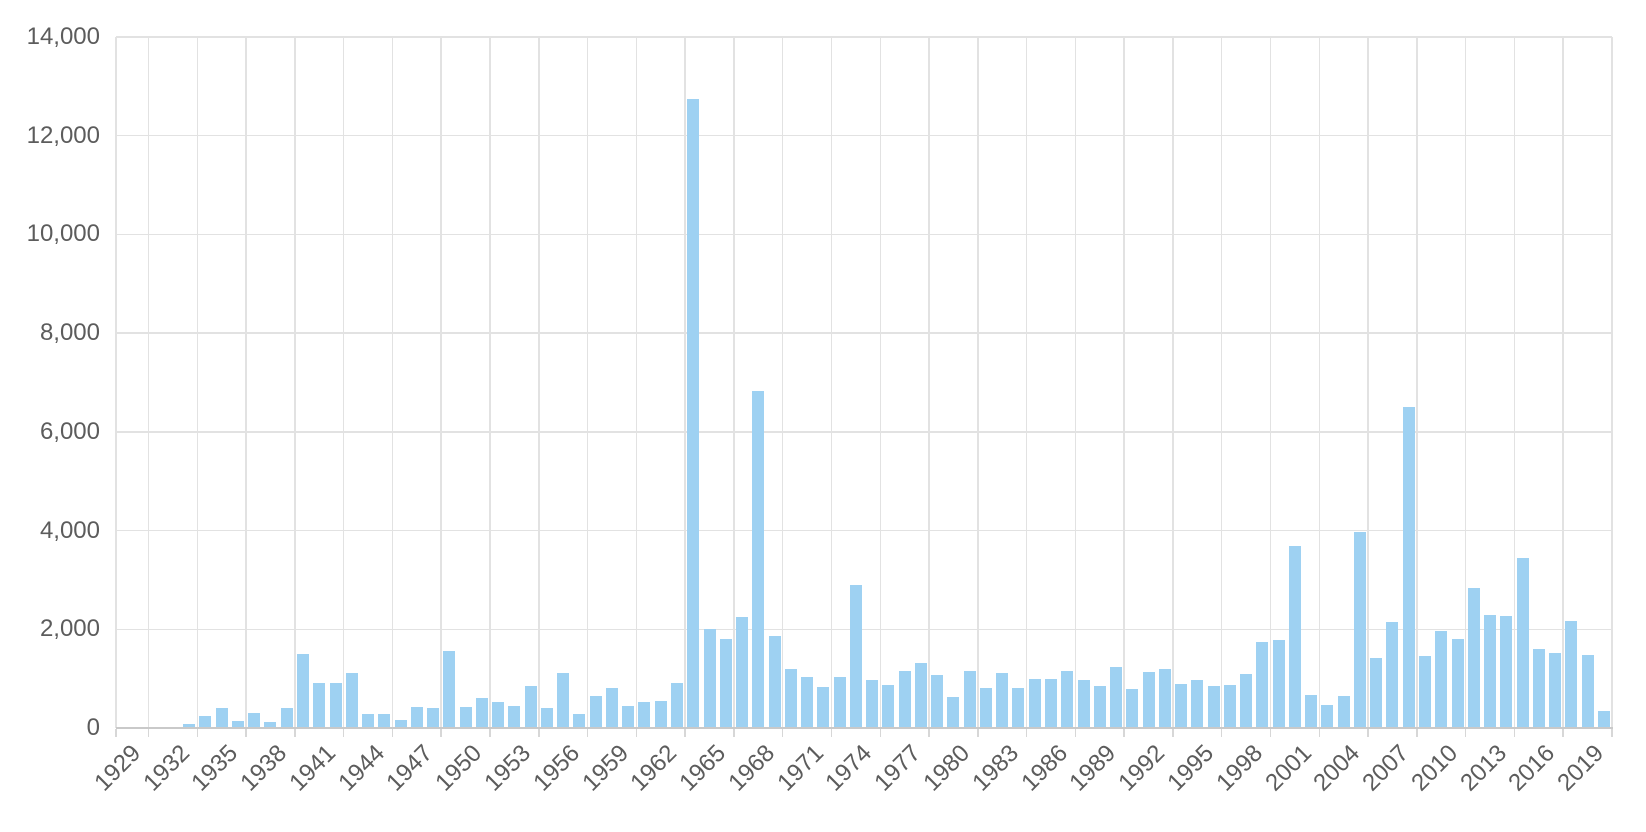  What do you see at coordinates (1164, 698) in the screenshot?
I see `bar-1993` at bounding box center [1164, 698].